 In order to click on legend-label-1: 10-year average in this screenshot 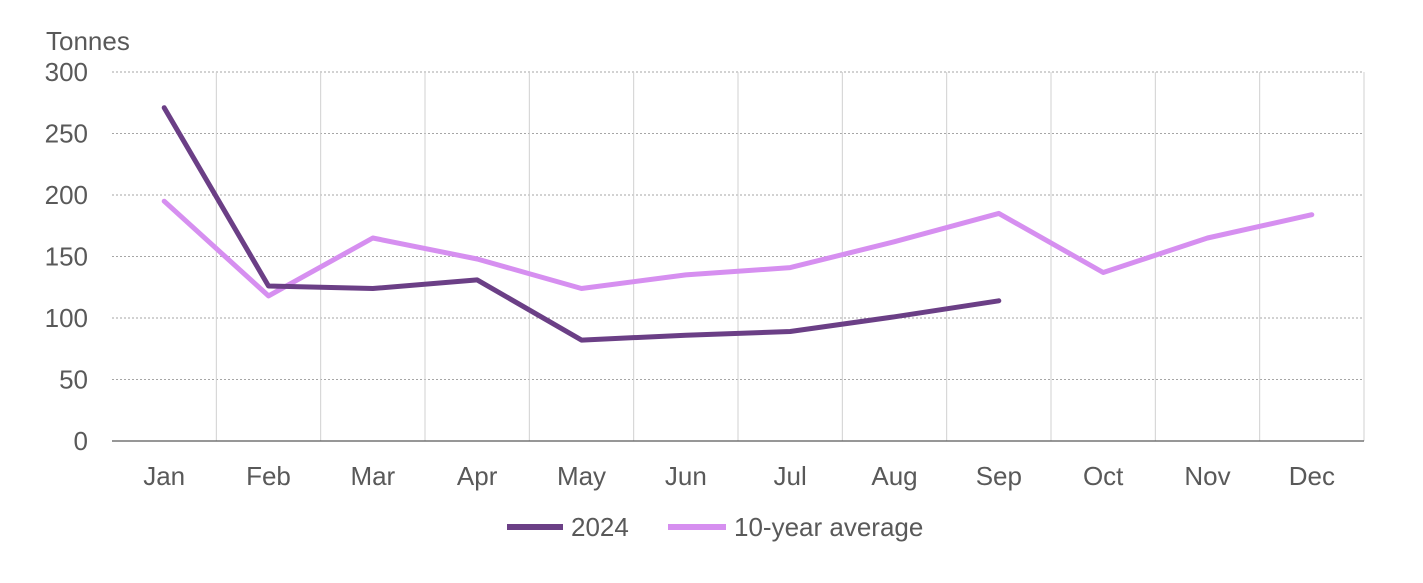, I will do `click(828, 527)`.